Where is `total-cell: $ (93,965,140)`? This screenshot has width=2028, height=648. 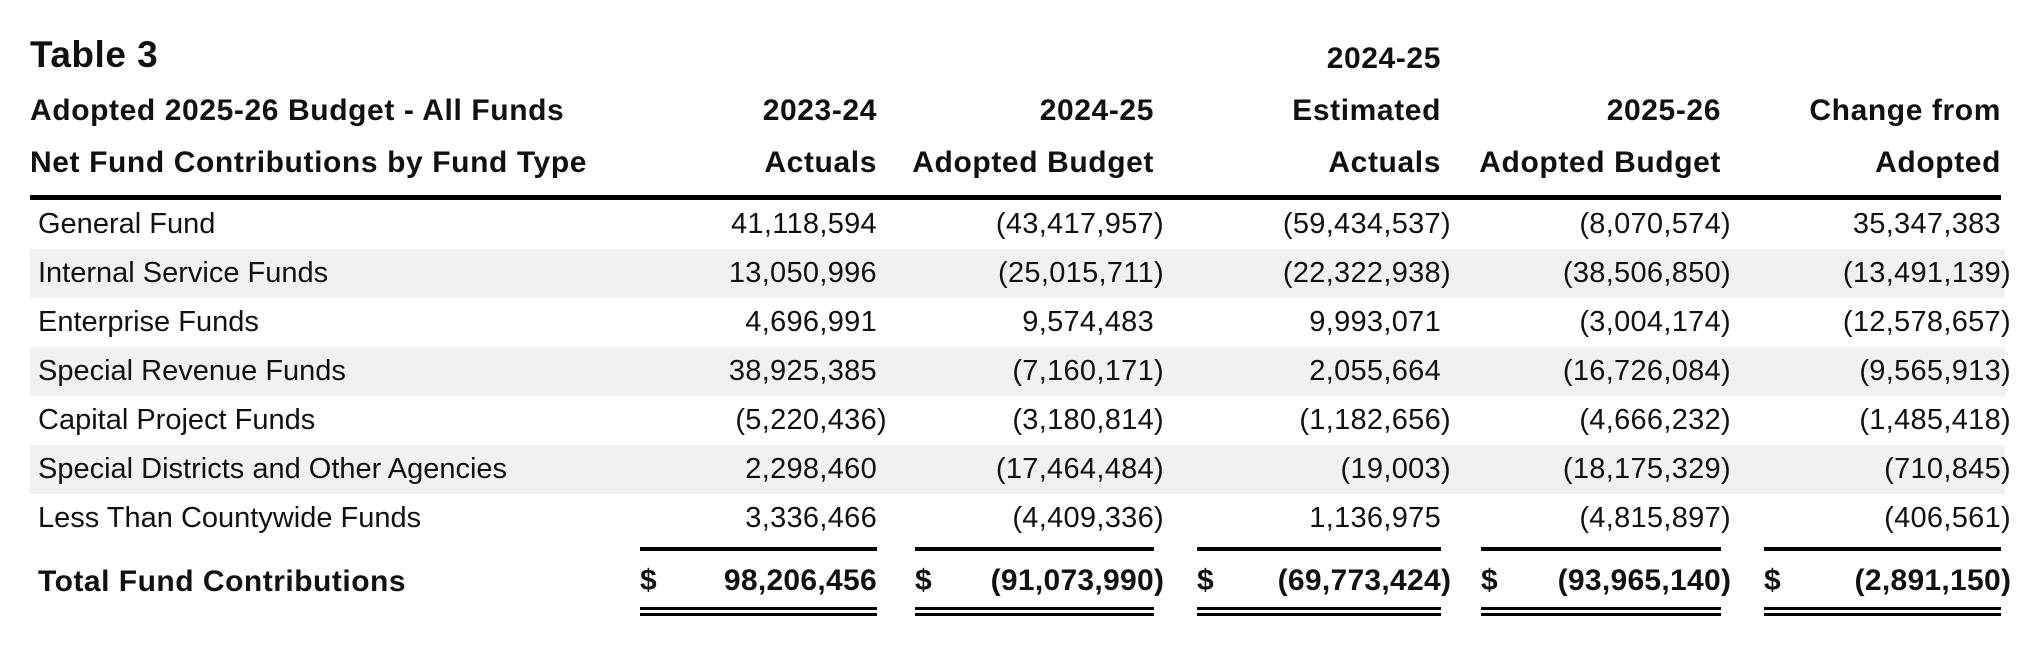 total-cell: $ (93,965,140) is located at coordinates (1586, 581).